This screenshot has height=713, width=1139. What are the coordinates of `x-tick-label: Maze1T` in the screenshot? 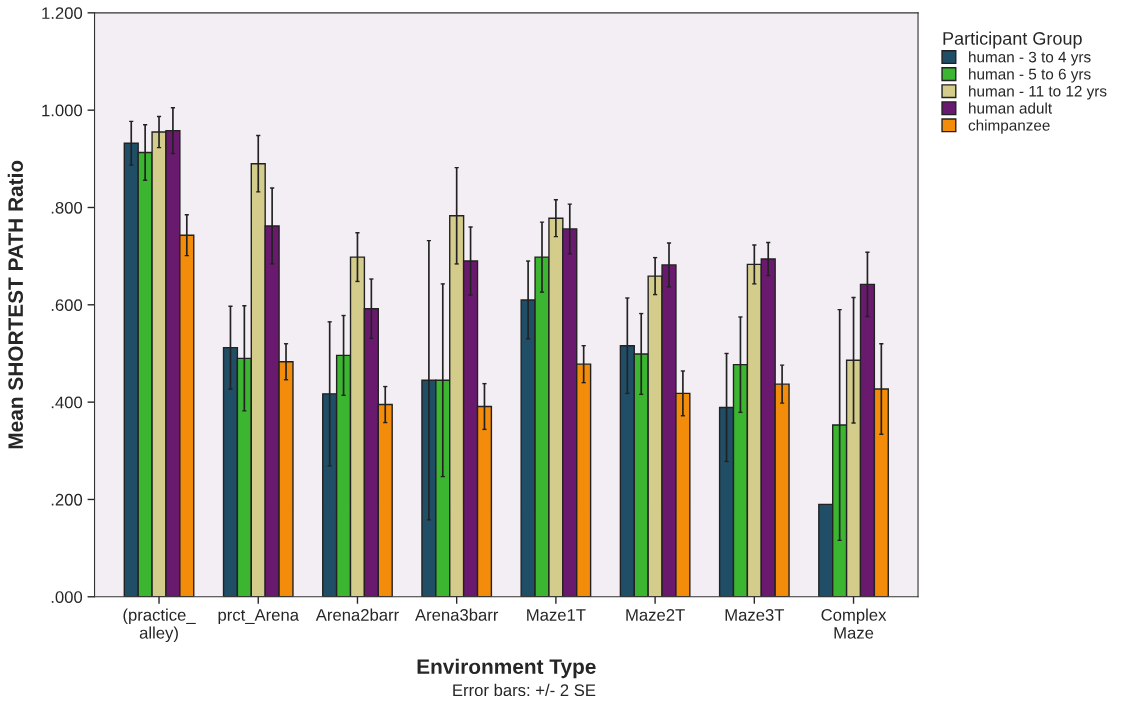 It's located at (556, 615).